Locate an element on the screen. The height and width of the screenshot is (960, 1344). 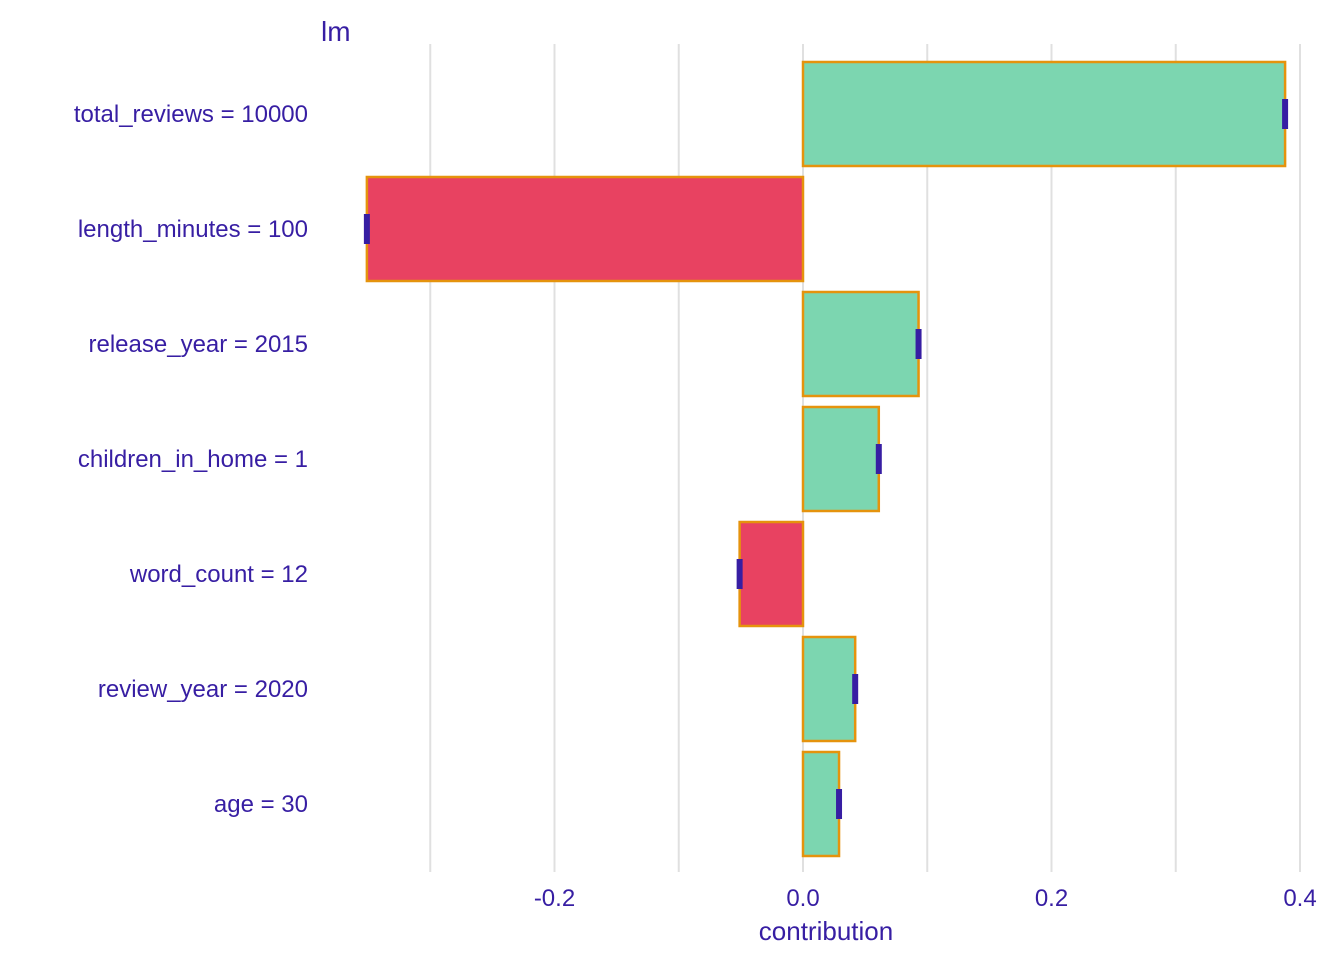
category-label-4: word_count = 12 is located at coordinates (218, 574).